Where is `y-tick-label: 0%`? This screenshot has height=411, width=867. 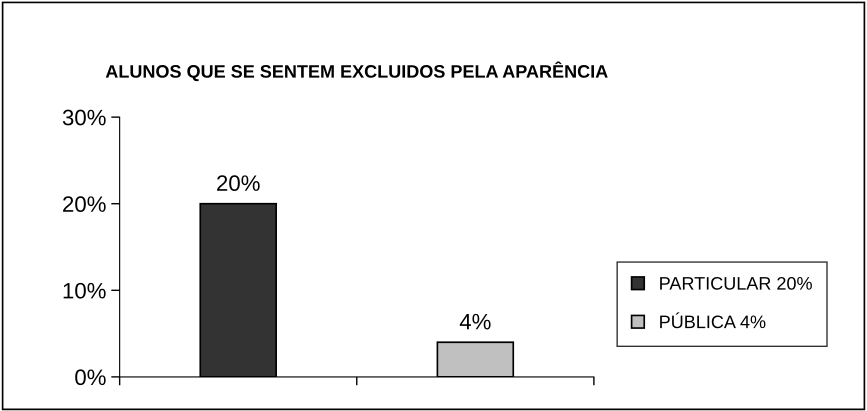 y-tick-label: 0% is located at coordinates (90, 377).